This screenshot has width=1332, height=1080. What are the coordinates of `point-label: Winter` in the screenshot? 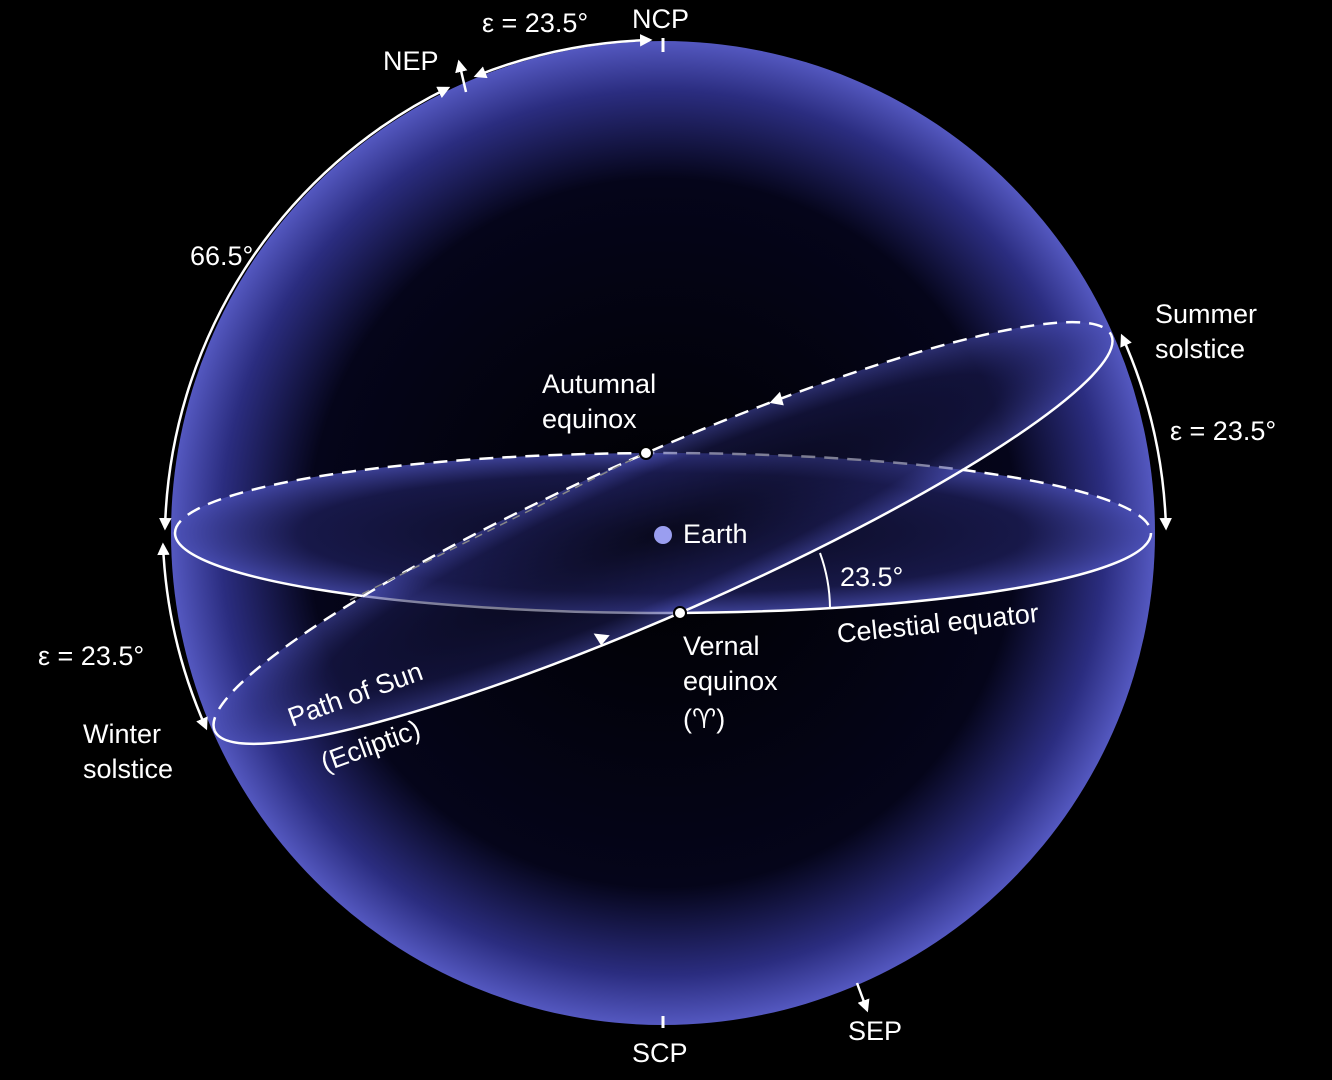 It's located at (122, 734).